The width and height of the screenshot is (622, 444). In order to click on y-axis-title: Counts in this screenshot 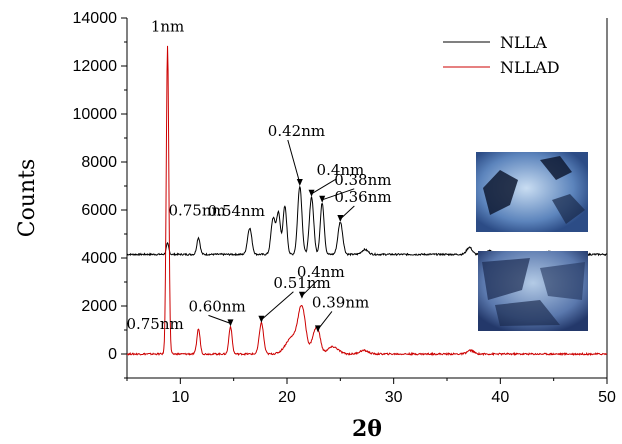, I will do `click(27, 198)`.